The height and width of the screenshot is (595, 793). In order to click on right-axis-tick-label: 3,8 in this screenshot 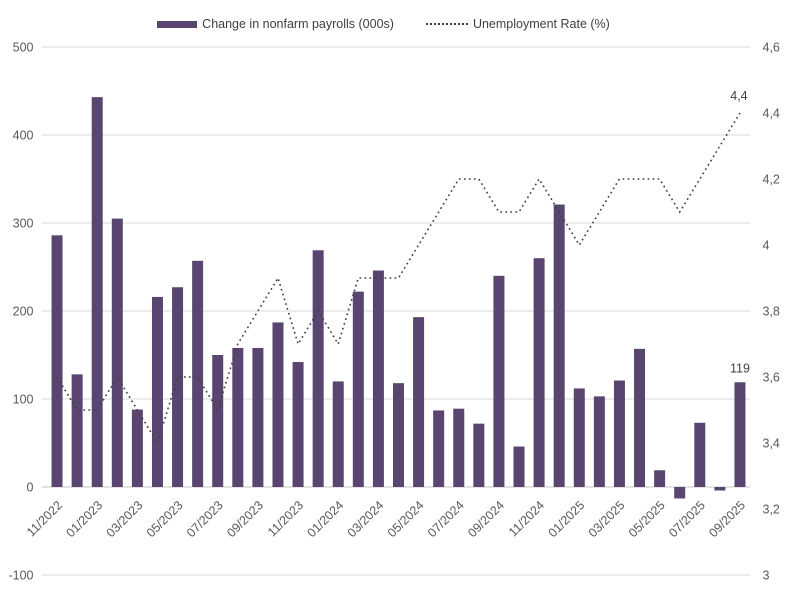, I will do `click(771, 312)`.